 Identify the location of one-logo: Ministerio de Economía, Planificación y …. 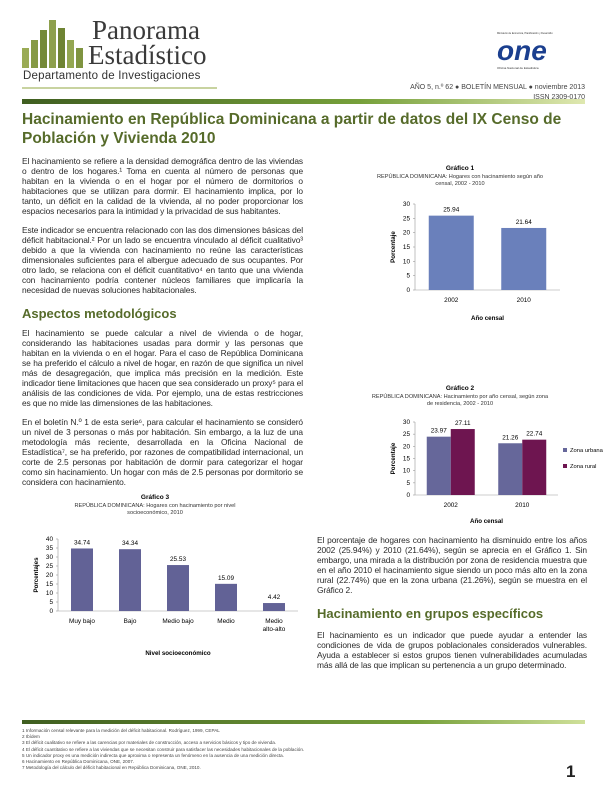
(532, 54).